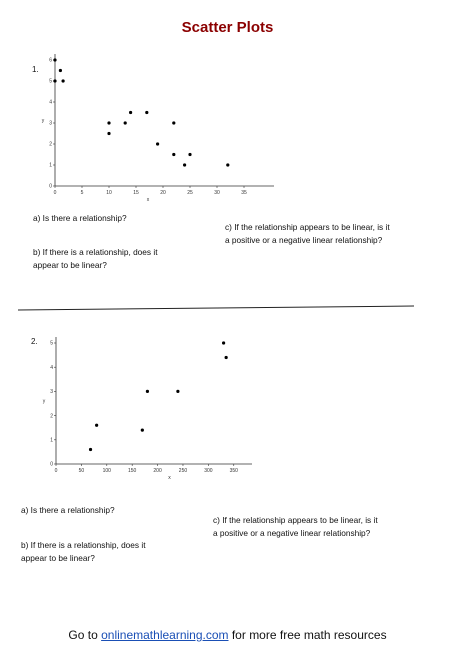 The image size is (455, 668). Describe the element at coordinates (107, 471) in the screenshot. I see `x-tick-label: 100` at that location.